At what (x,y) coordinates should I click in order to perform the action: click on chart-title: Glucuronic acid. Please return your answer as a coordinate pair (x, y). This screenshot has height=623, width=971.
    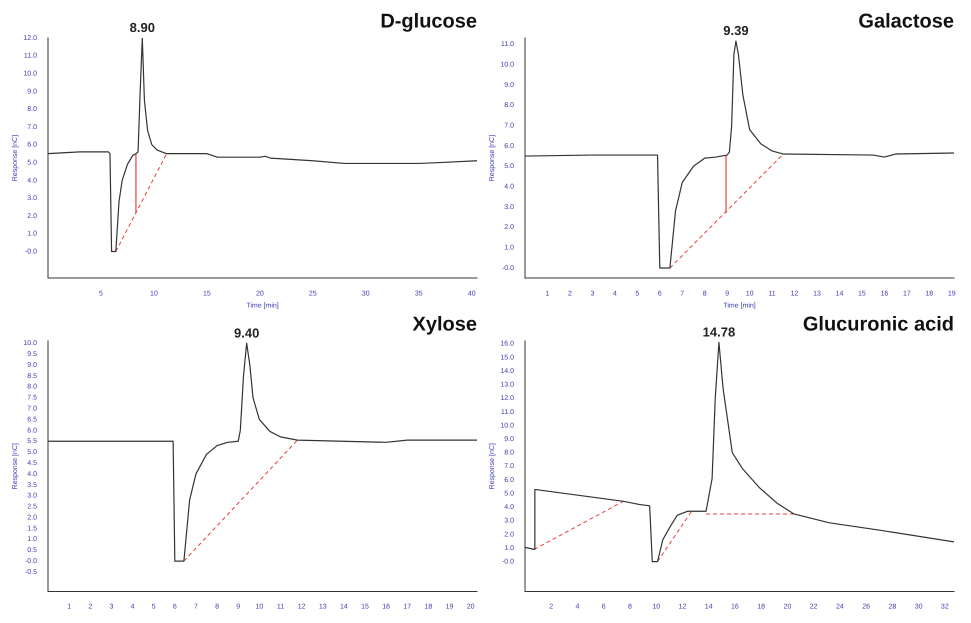
    Looking at the image, I should click on (878, 325).